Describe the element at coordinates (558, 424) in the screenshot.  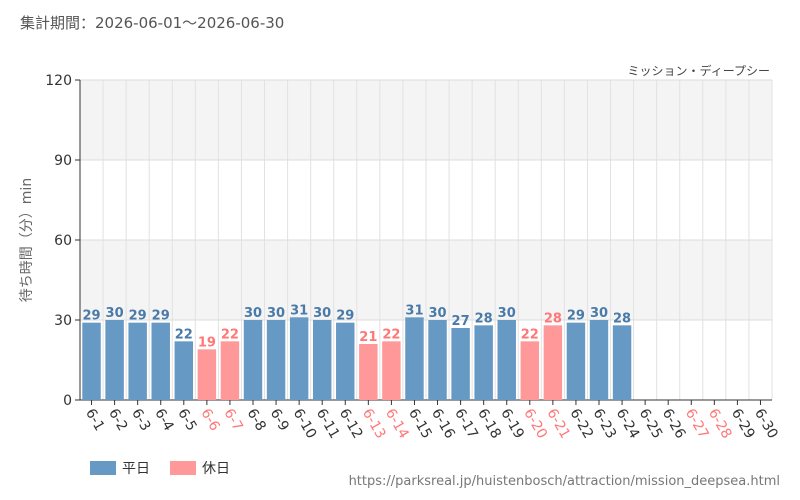
I see `x-tick-label: 6-21` at that location.